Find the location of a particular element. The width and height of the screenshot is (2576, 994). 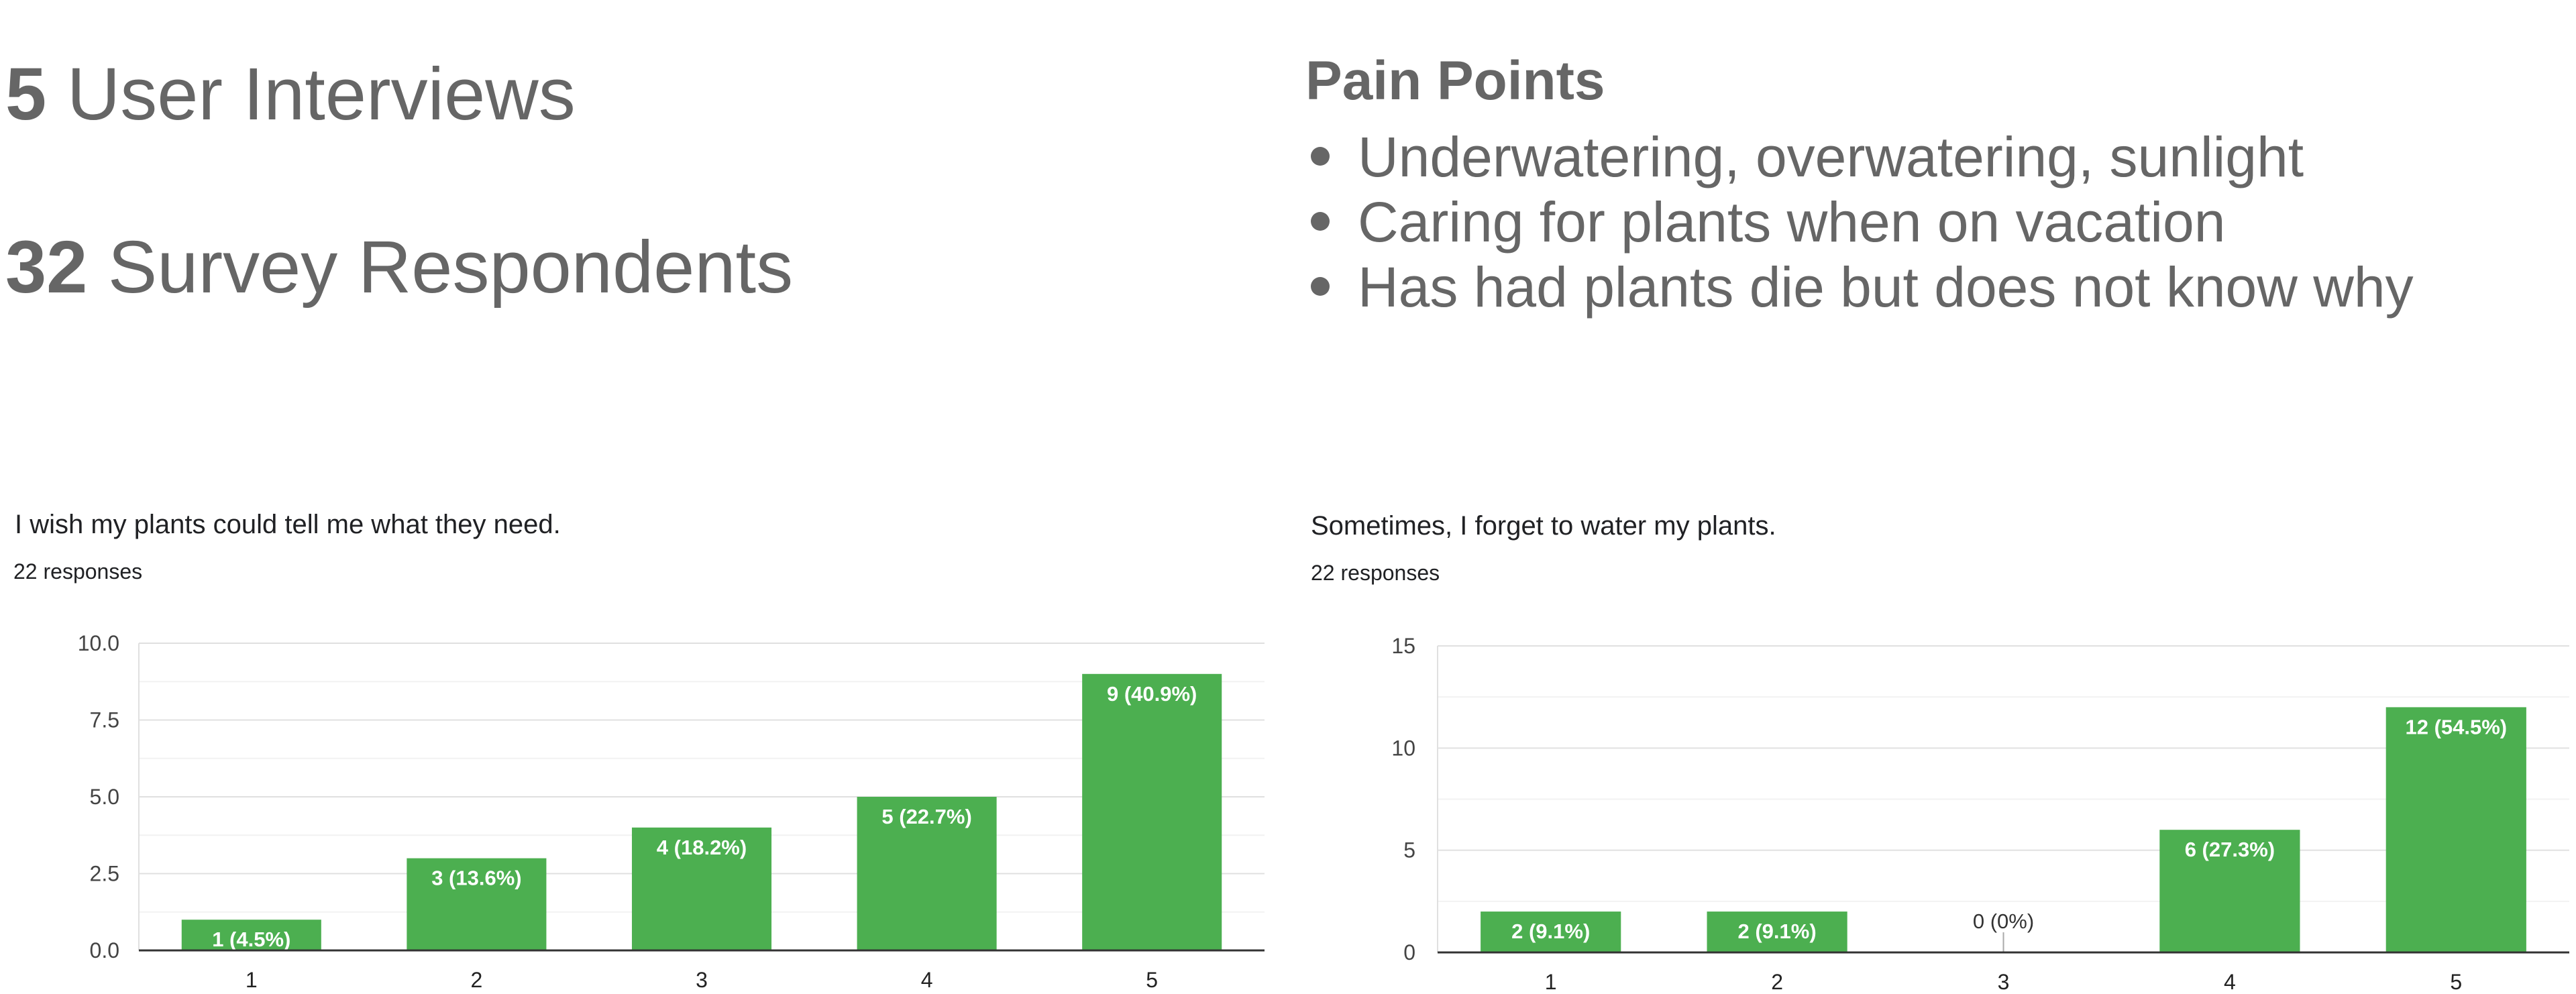

y-tick-label: 5.0 is located at coordinates (104, 797).